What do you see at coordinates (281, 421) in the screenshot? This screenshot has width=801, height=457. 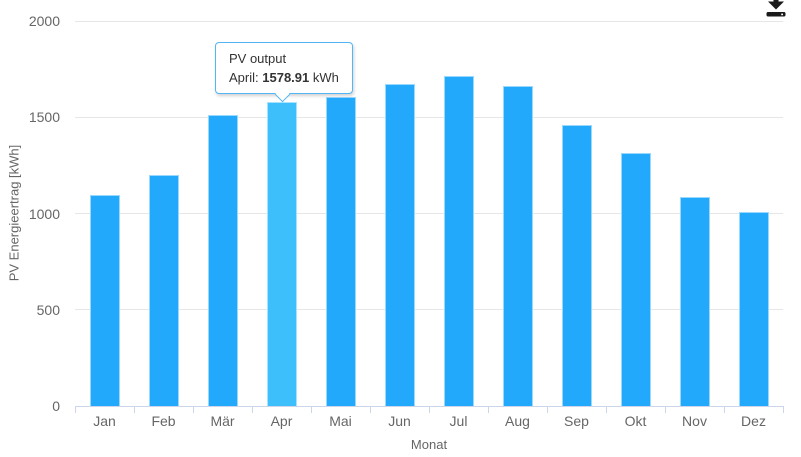 I see `x-tick-label-apr: Apr` at bounding box center [281, 421].